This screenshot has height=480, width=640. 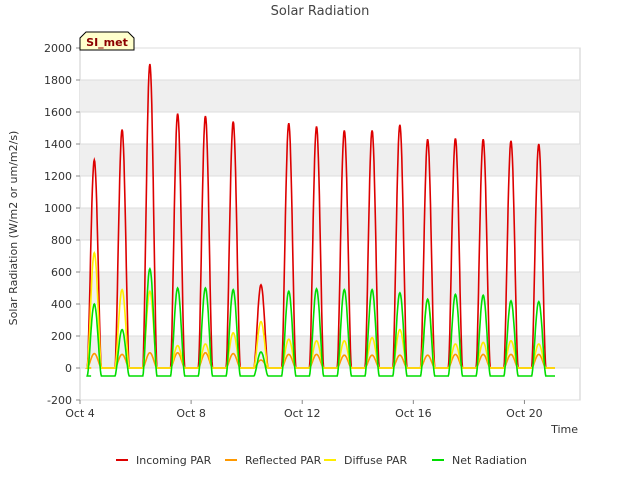 What do you see at coordinates (58, 176) in the screenshot?
I see `y-tick-label: 1200` at bounding box center [58, 176].